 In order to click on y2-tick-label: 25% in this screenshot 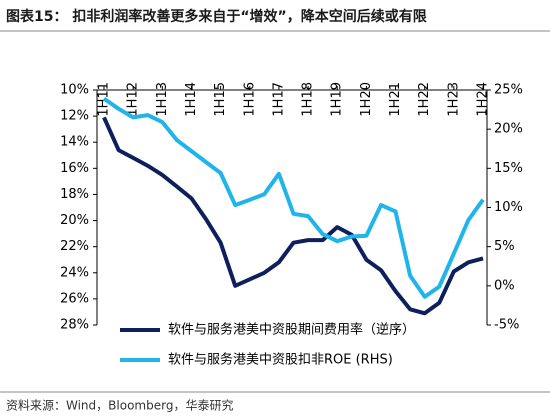, I will do `click(508, 90)`.